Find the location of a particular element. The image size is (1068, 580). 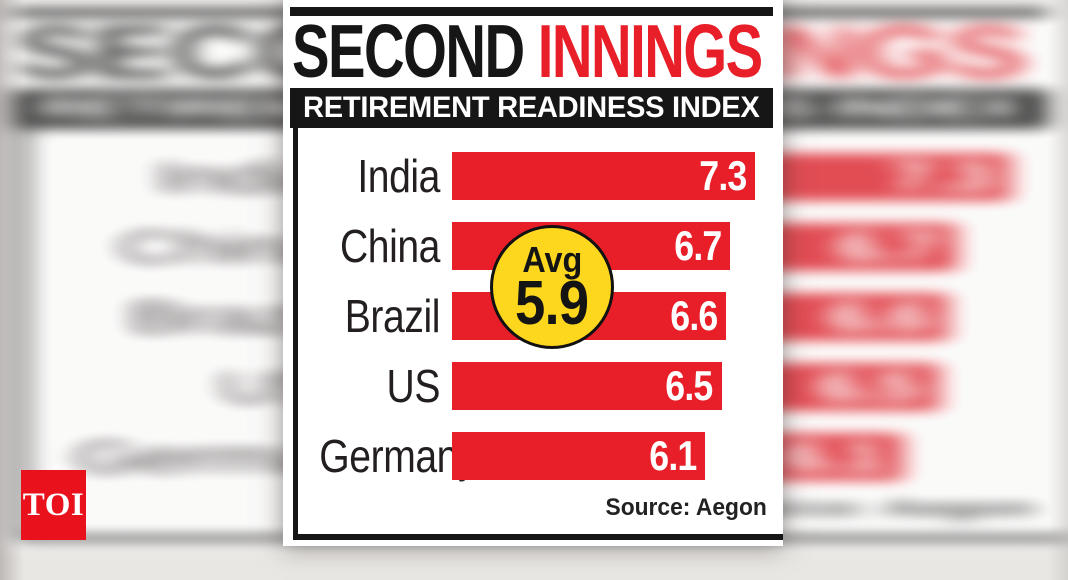

average-badge: Avg 5.9 is located at coordinates (552, 287).